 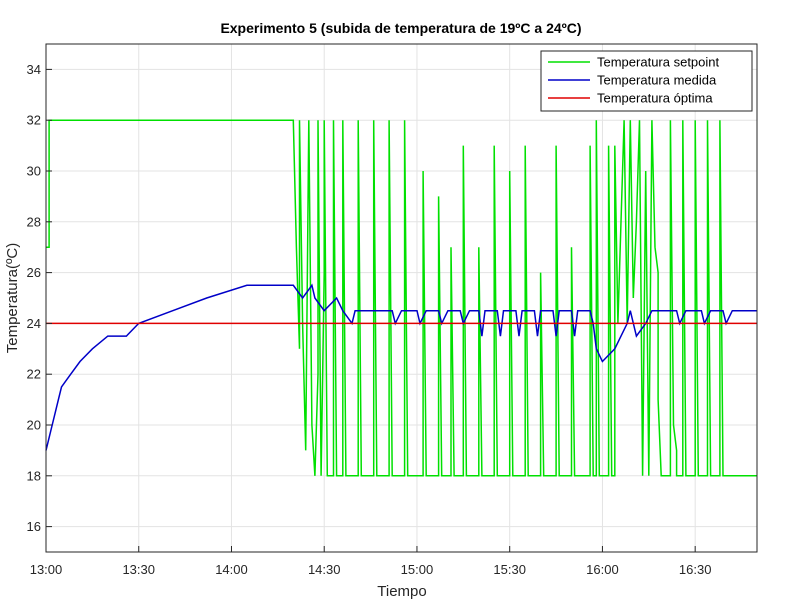 What do you see at coordinates (34, 171) in the screenshot?
I see `y-tick-label: 30` at bounding box center [34, 171].